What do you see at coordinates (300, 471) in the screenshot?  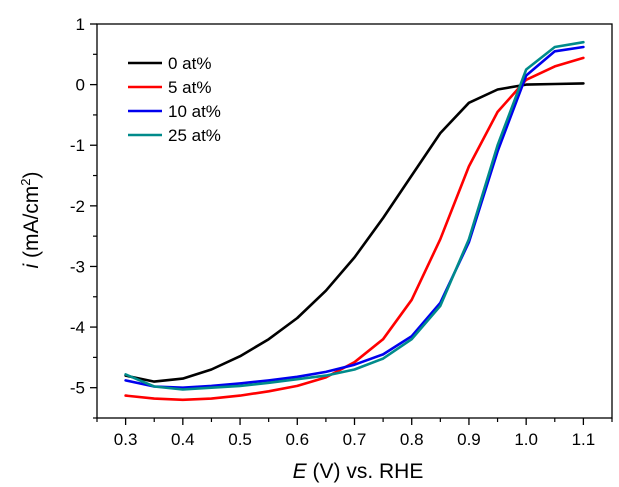 I see `x-axis-variable: E` at bounding box center [300, 471].